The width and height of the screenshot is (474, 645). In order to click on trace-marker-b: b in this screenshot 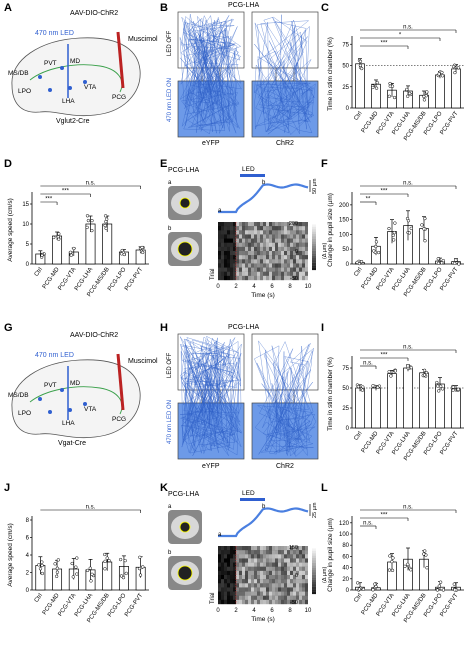, I will do `click(264, 183)`.